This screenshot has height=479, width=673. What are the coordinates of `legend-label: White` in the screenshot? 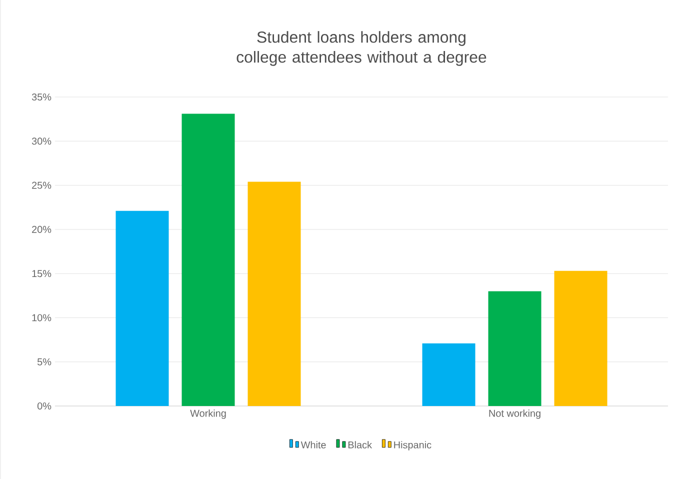 It's located at (313, 444).